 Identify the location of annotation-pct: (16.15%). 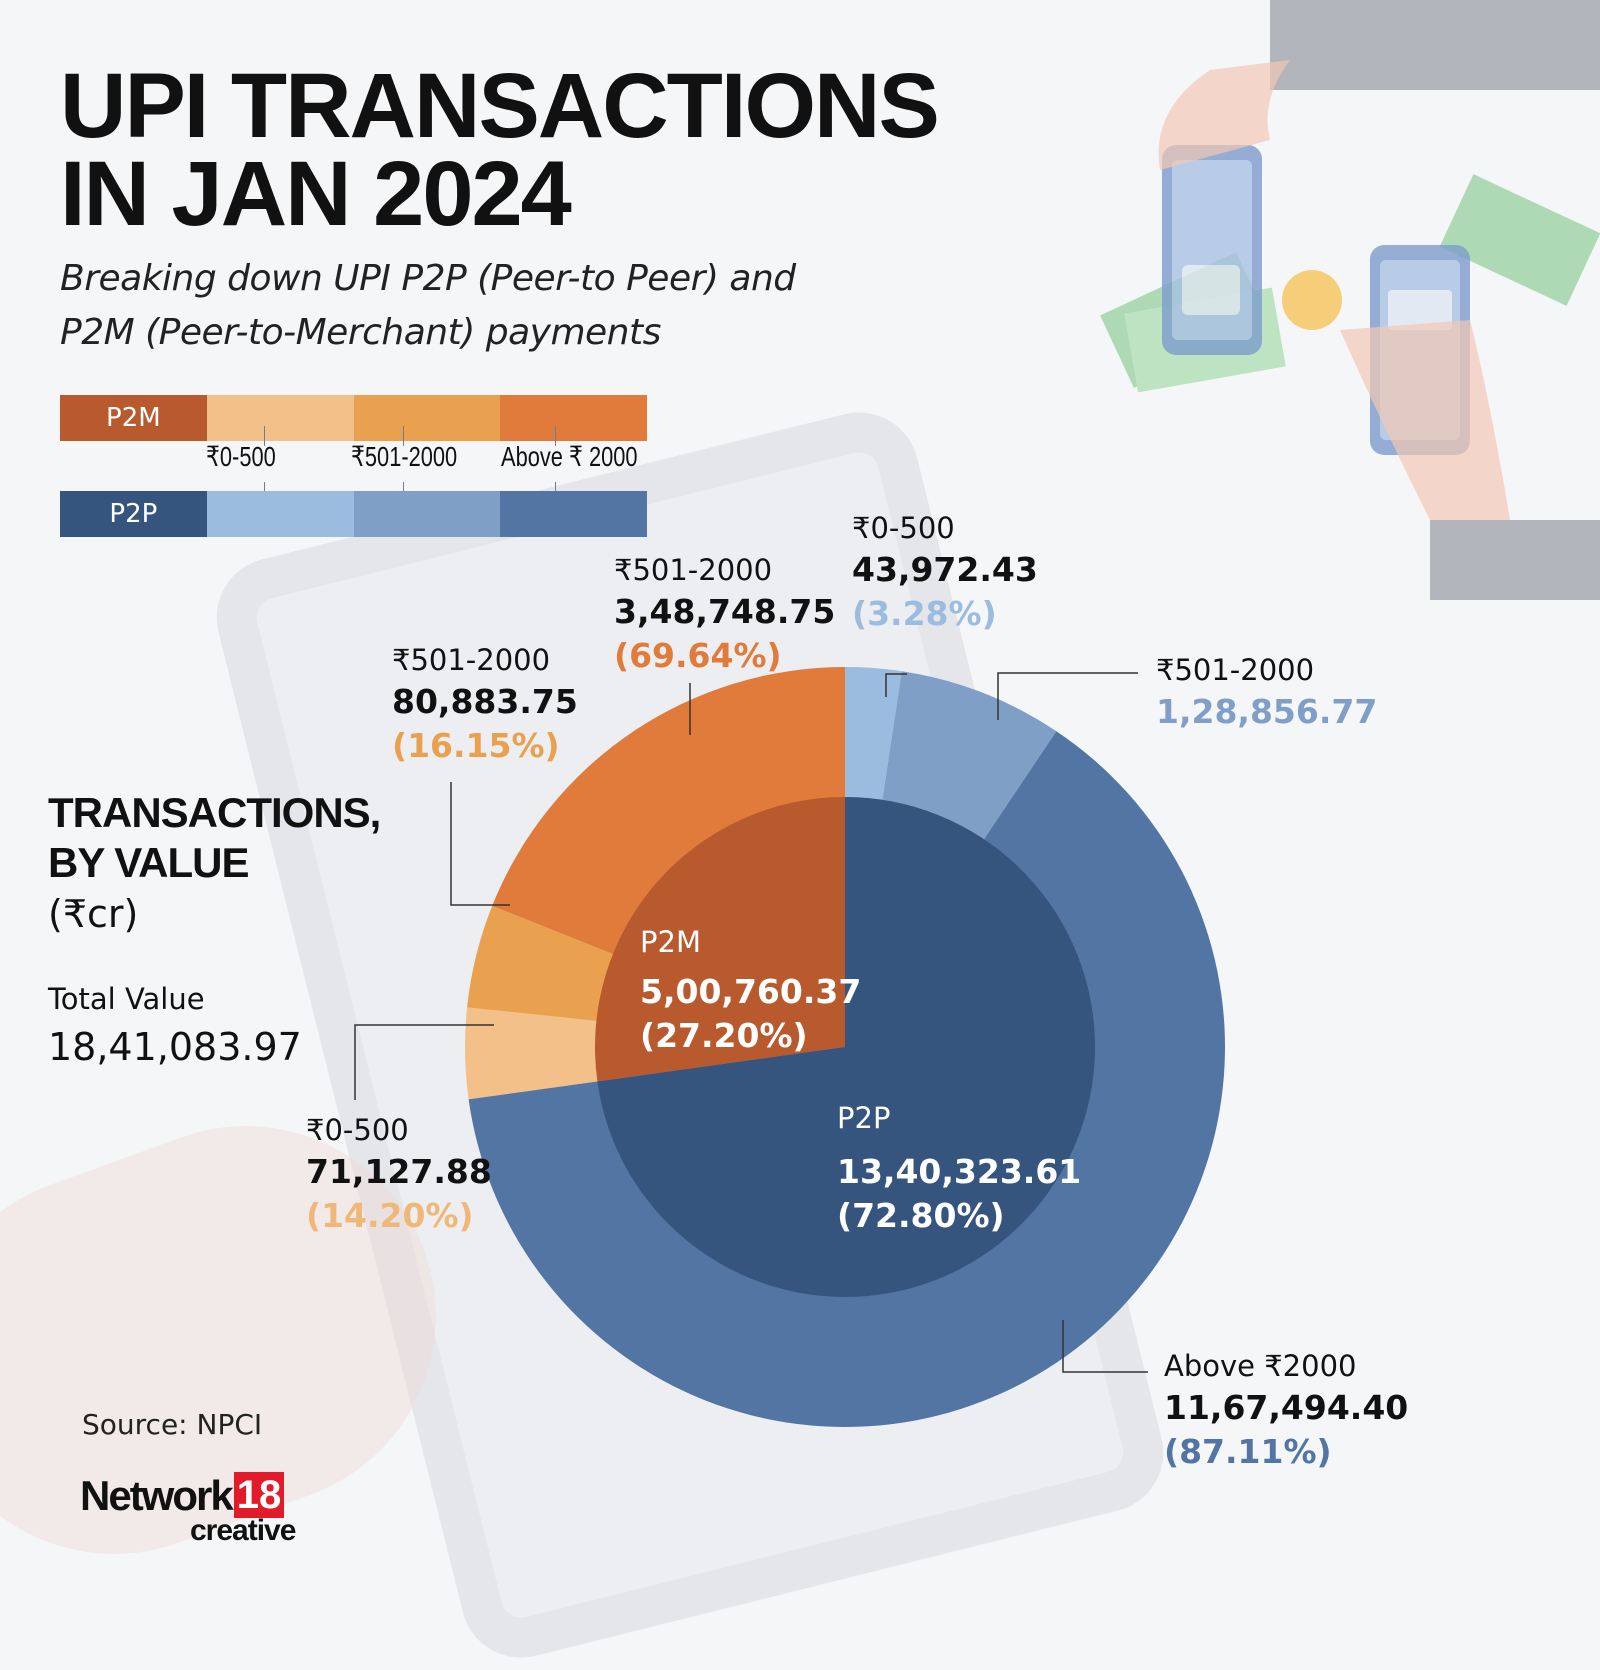
(476, 745).